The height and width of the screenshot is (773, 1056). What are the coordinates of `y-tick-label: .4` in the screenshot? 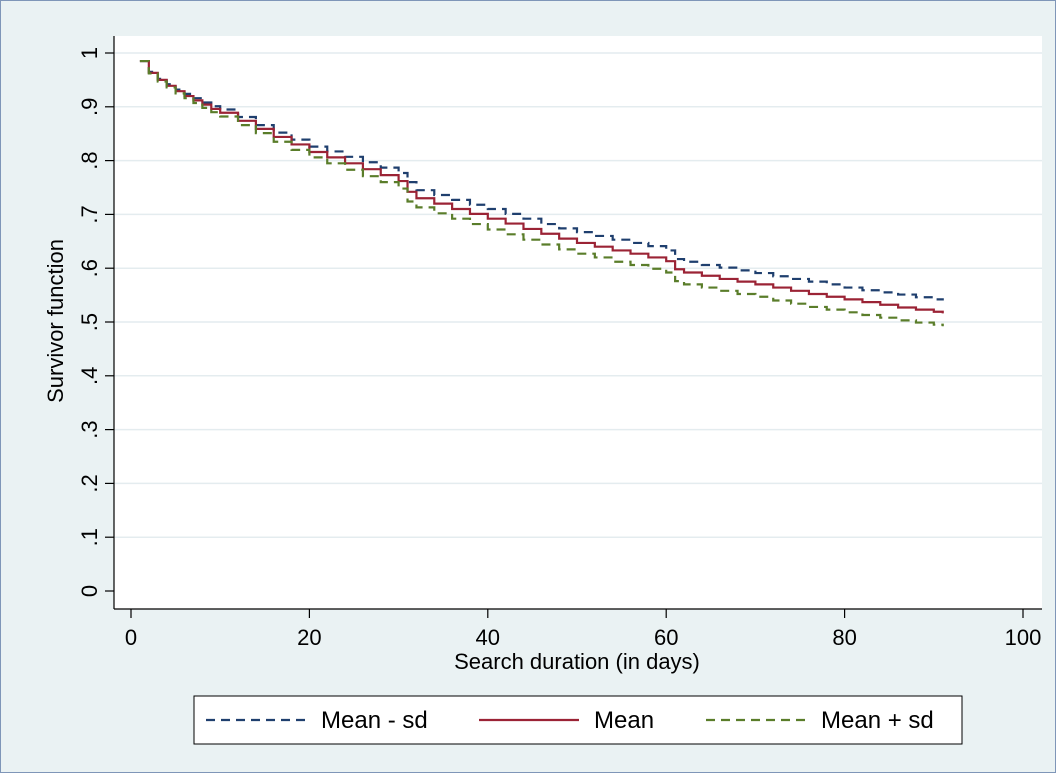 It's located at (89, 376).